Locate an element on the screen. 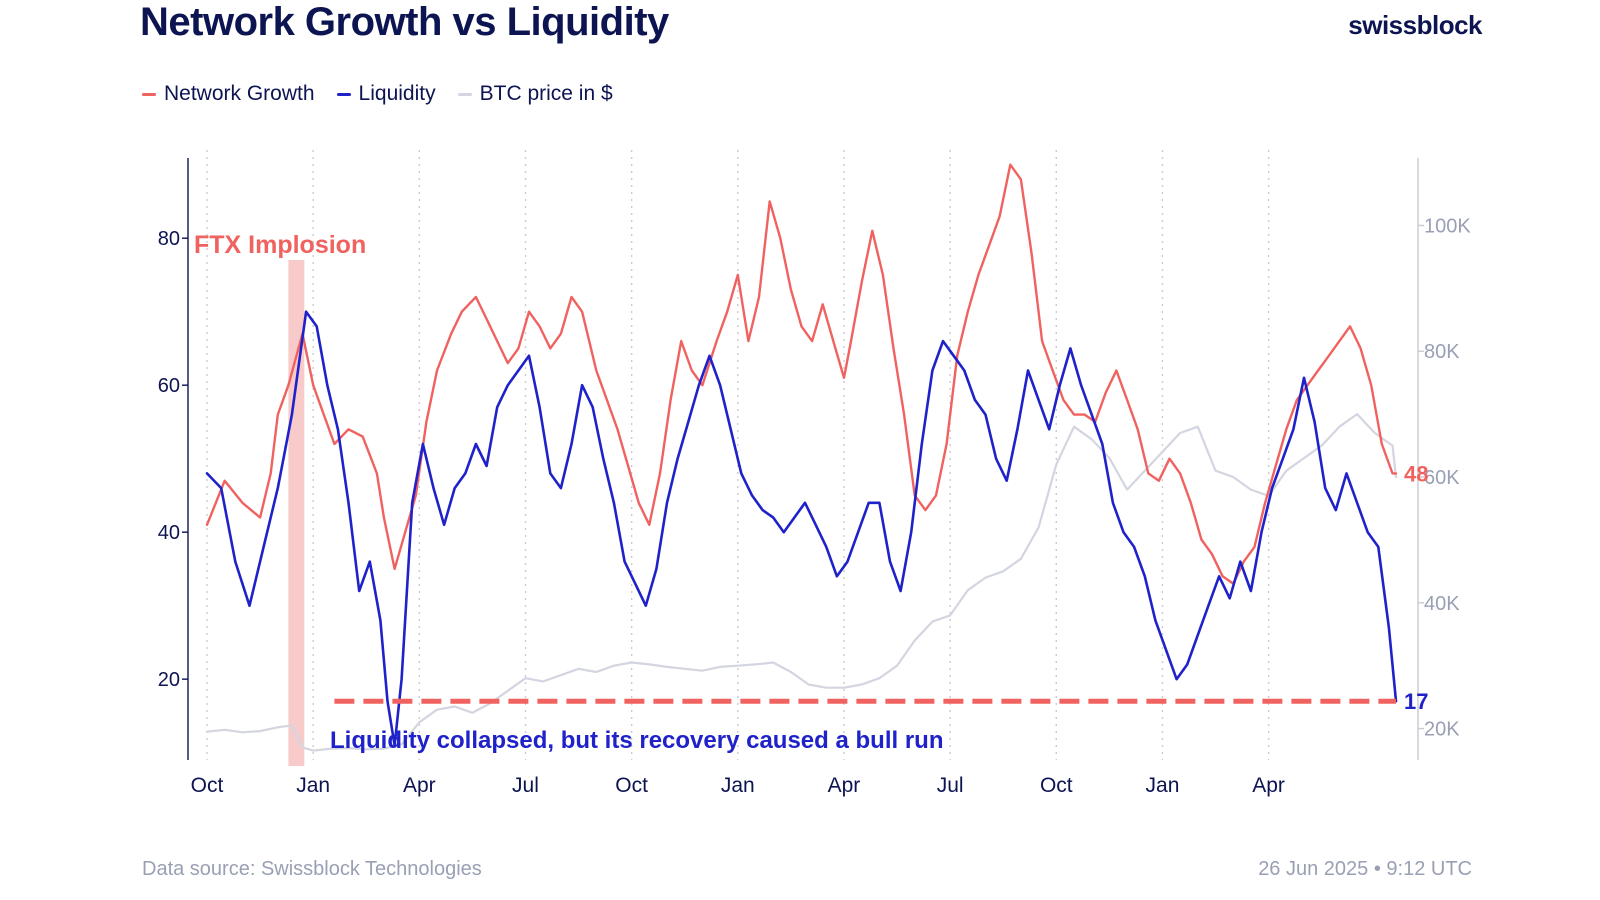 This screenshot has height=900, width=1600. legend-item-liquidity: Liquidity is located at coordinates (386, 94).